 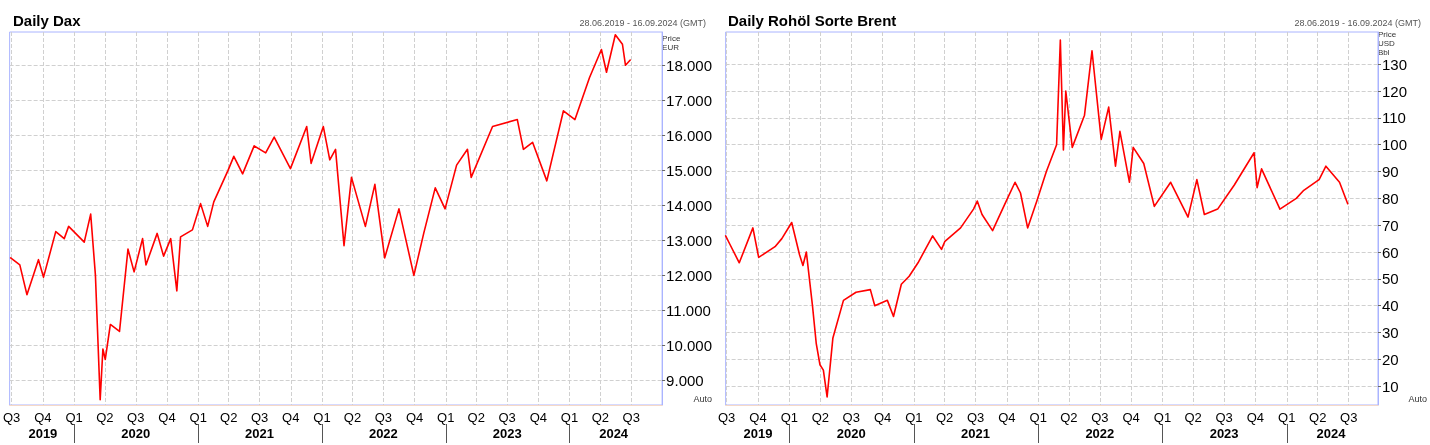 What do you see at coordinates (1390, 359) in the screenshot?
I see `y-tick-label: 20` at bounding box center [1390, 359].